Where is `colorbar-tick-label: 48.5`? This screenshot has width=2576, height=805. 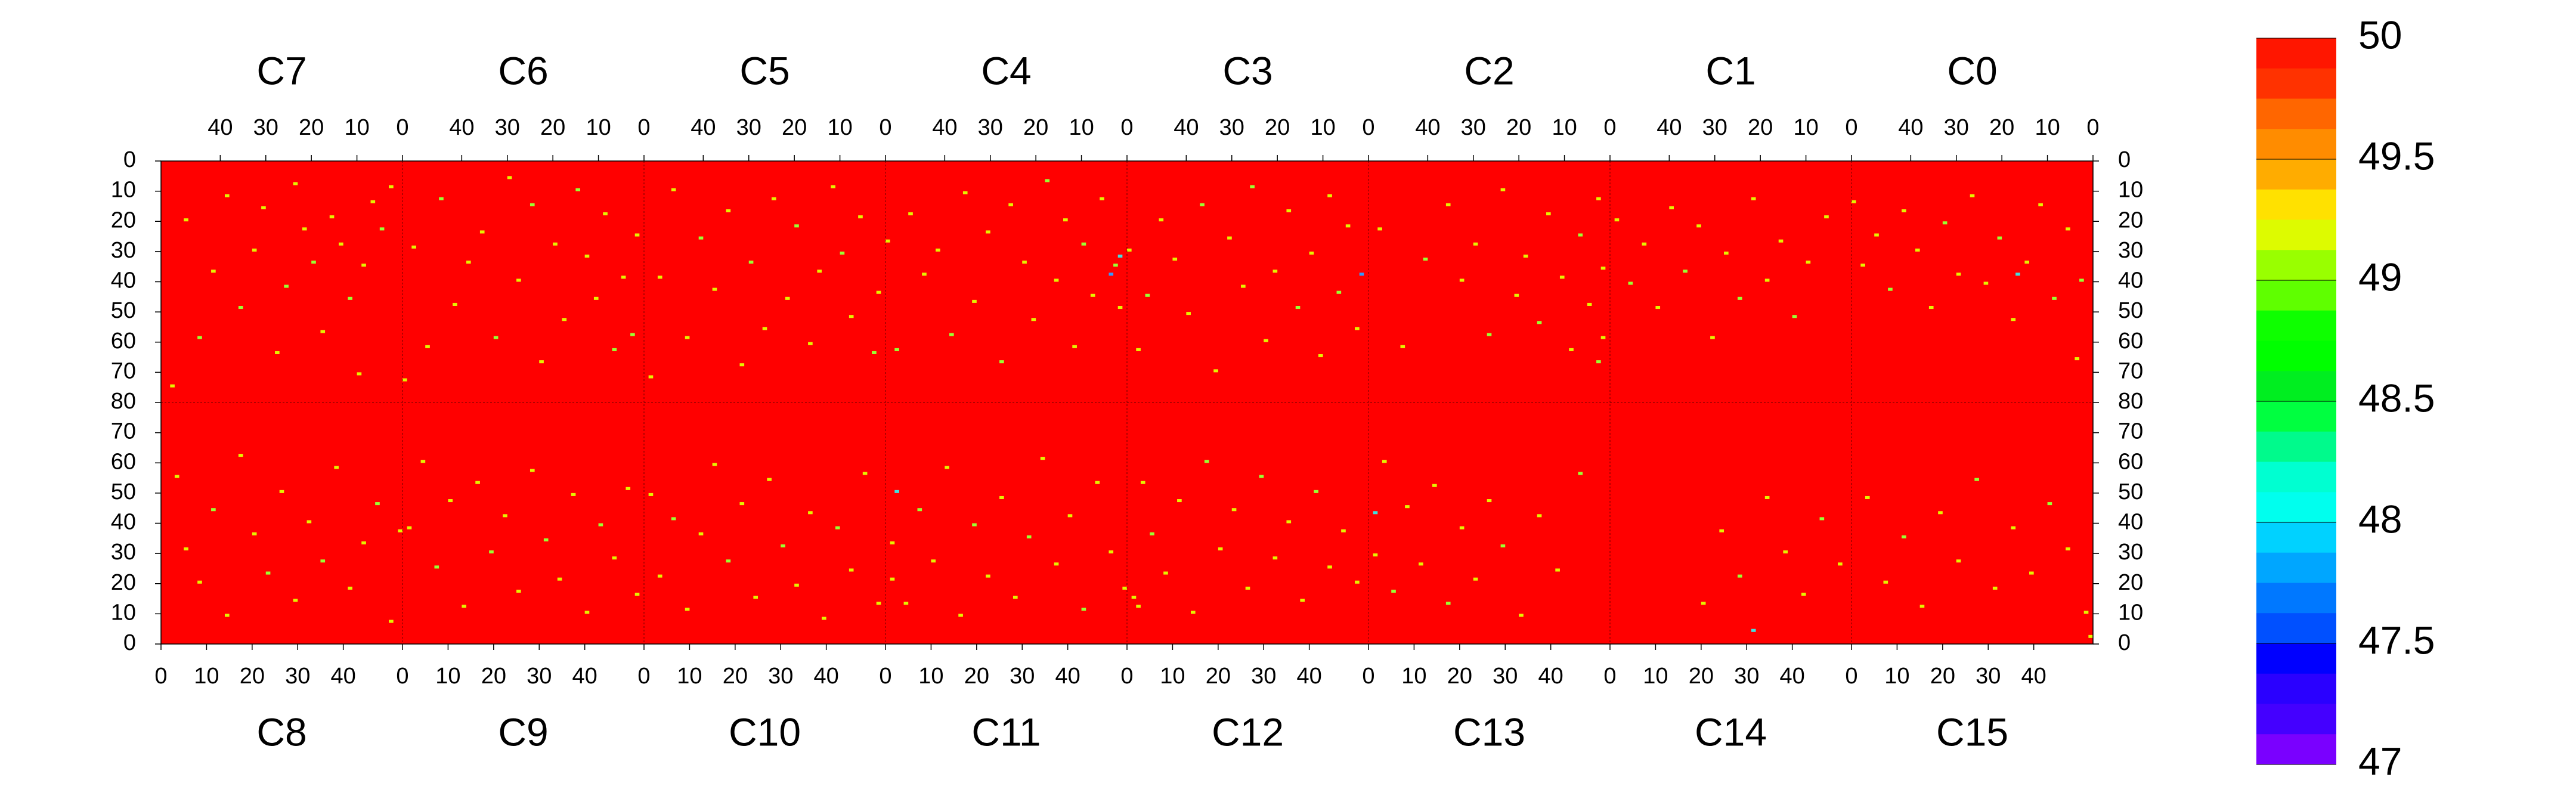
colorbar-tick-label: 48.5 is located at coordinates (2396, 398).